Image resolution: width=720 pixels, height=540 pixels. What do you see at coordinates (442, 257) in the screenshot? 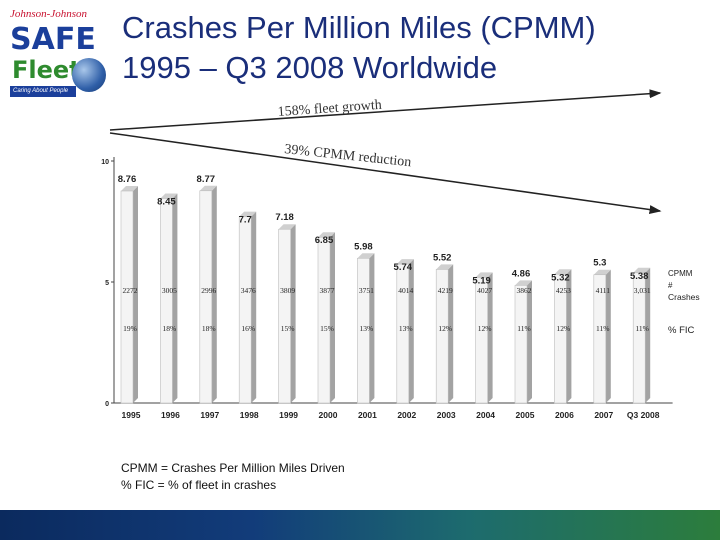
I see `bar-value-label: 5.52` at bounding box center [442, 257].